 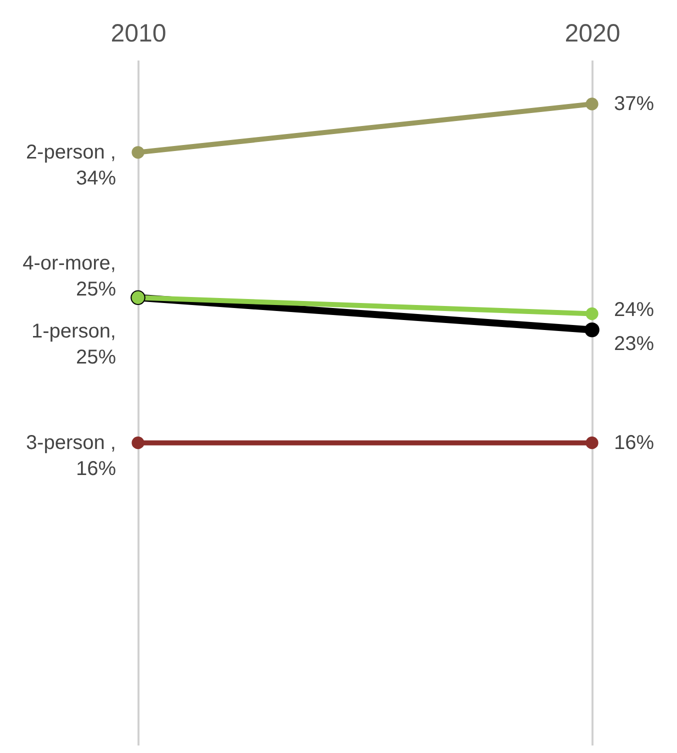 What do you see at coordinates (634, 104) in the screenshot?
I see `data-label: 37%` at bounding box center [634, 104].